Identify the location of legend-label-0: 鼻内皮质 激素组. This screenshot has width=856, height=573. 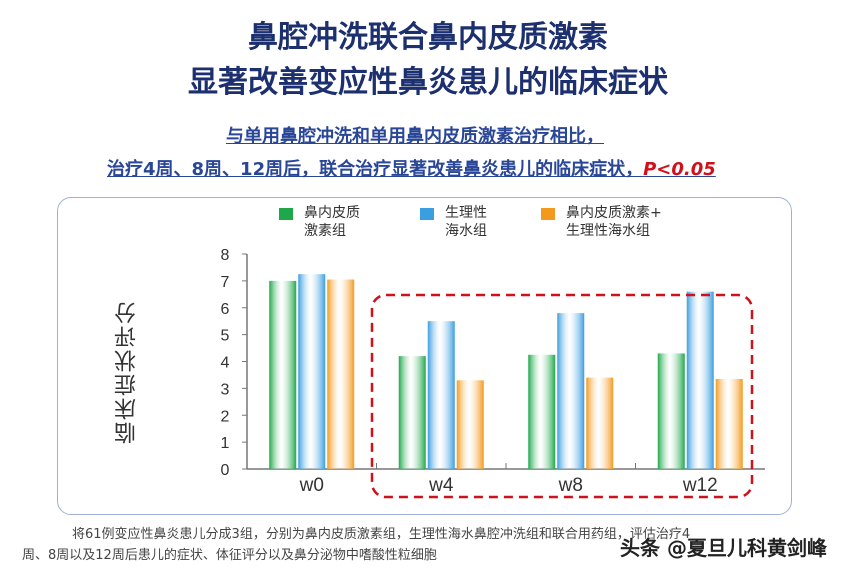
(332, 222).